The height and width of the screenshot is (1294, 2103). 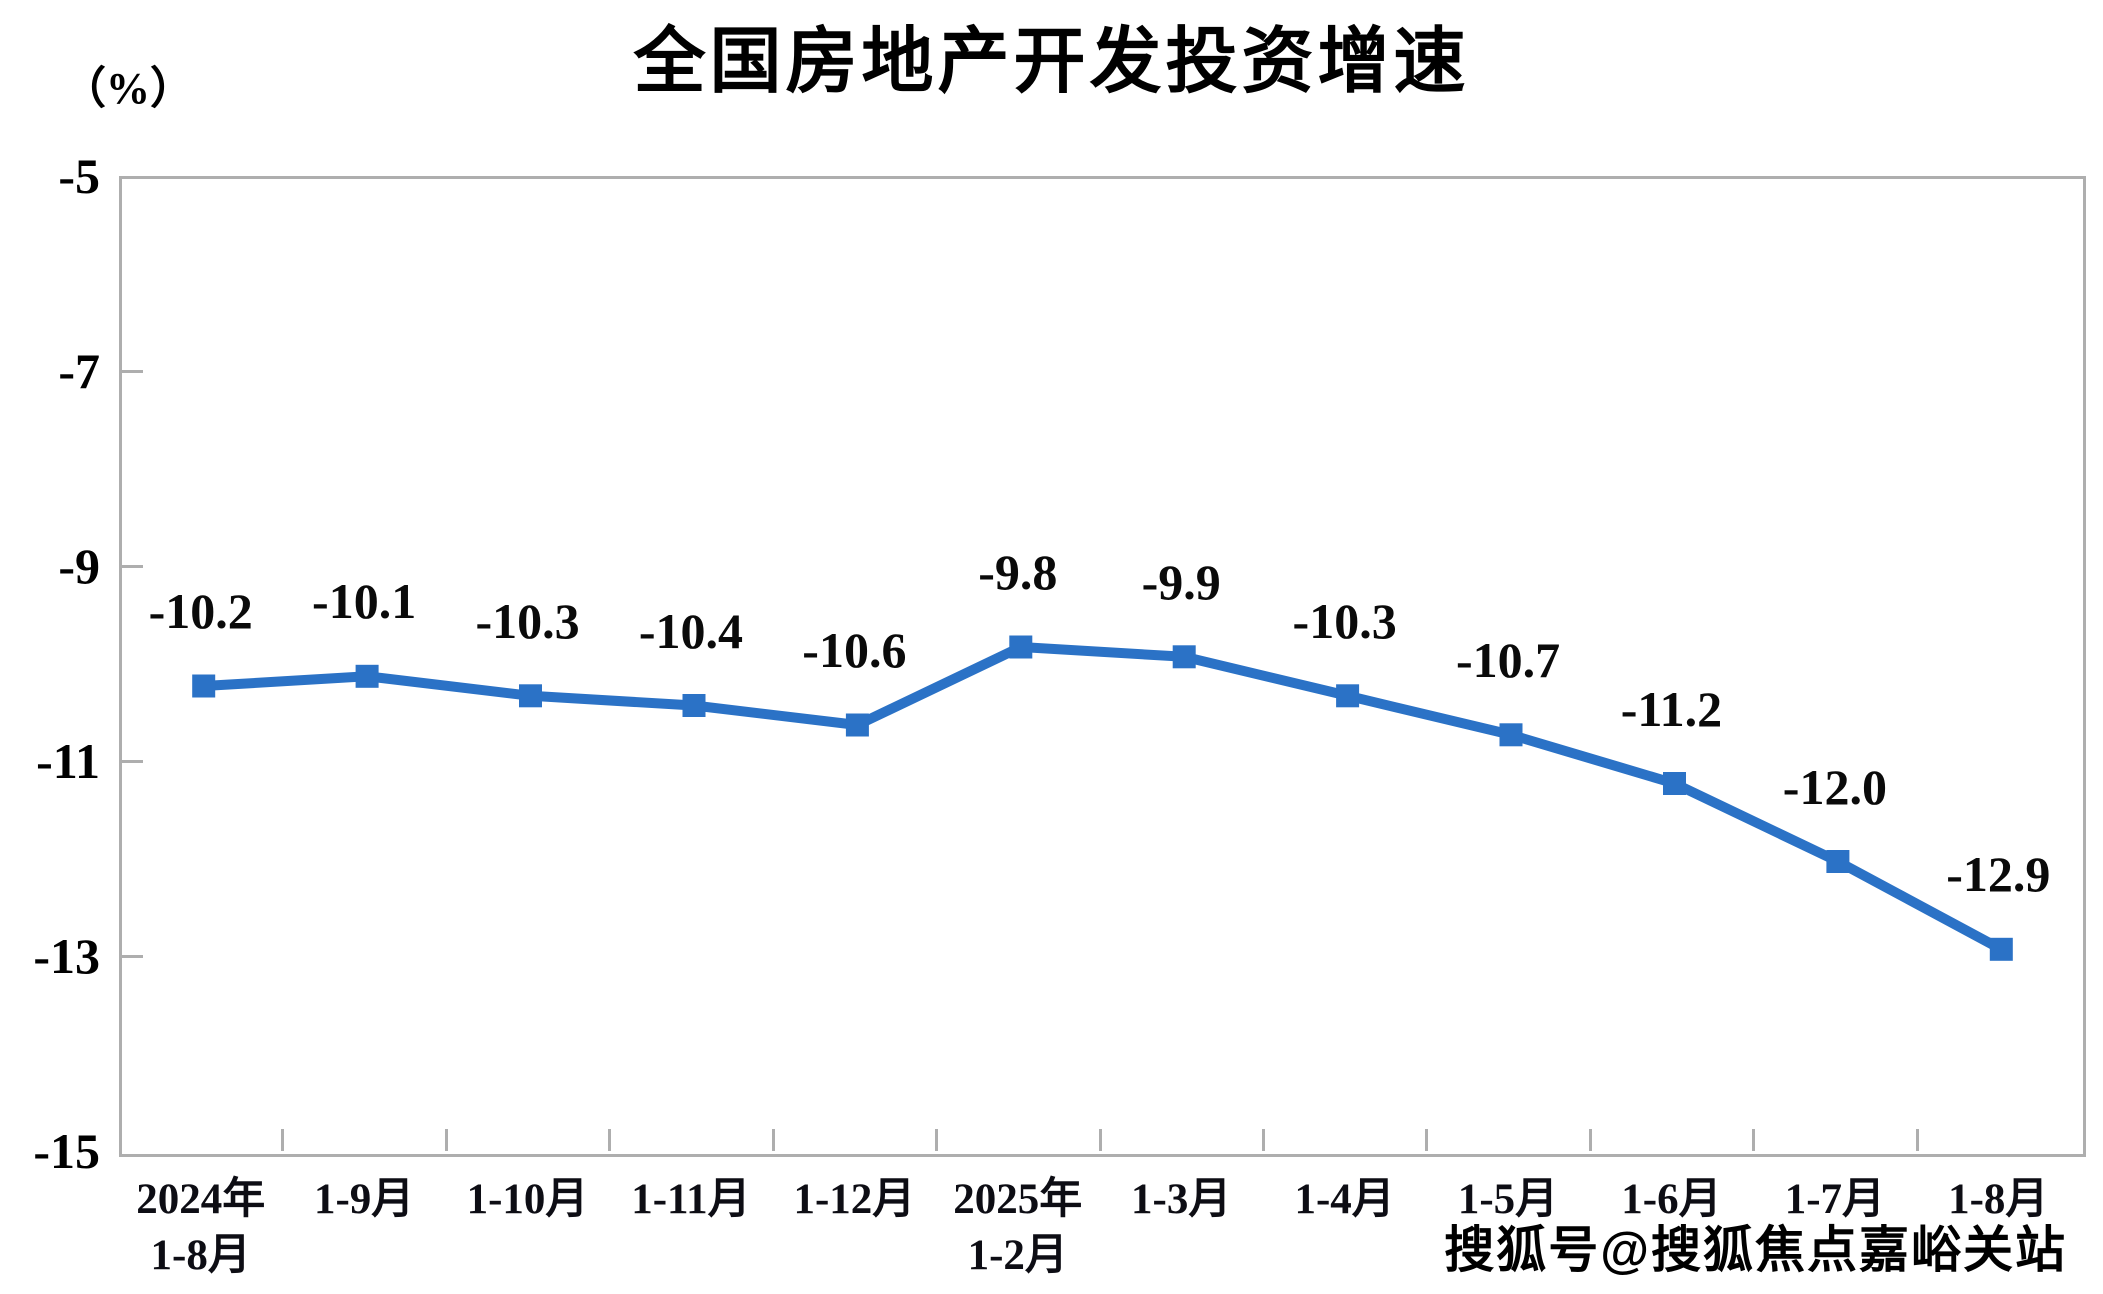 I want to click on y-tick-label: -11, so click(x=68, y=761).